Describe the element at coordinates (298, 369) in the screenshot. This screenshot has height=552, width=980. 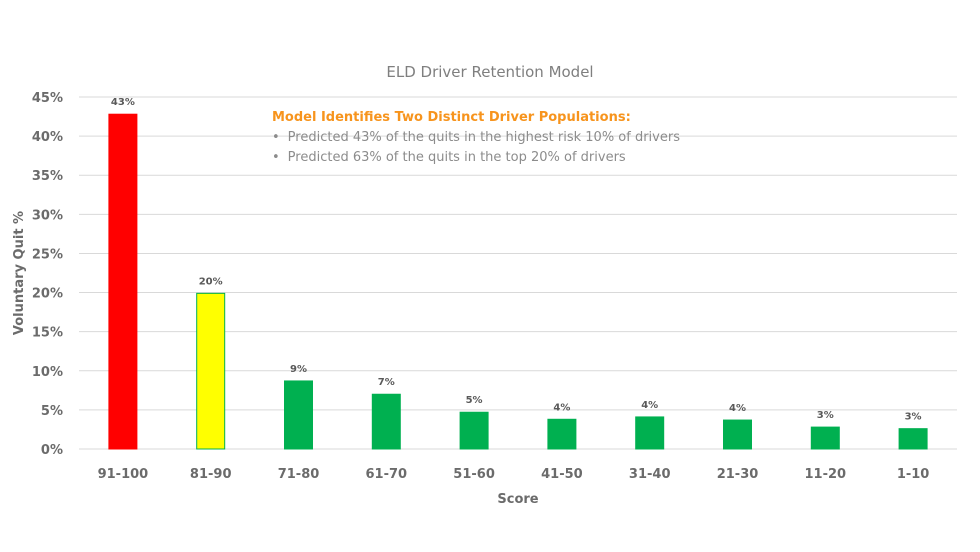
I see `data-label: 9%` at that location.